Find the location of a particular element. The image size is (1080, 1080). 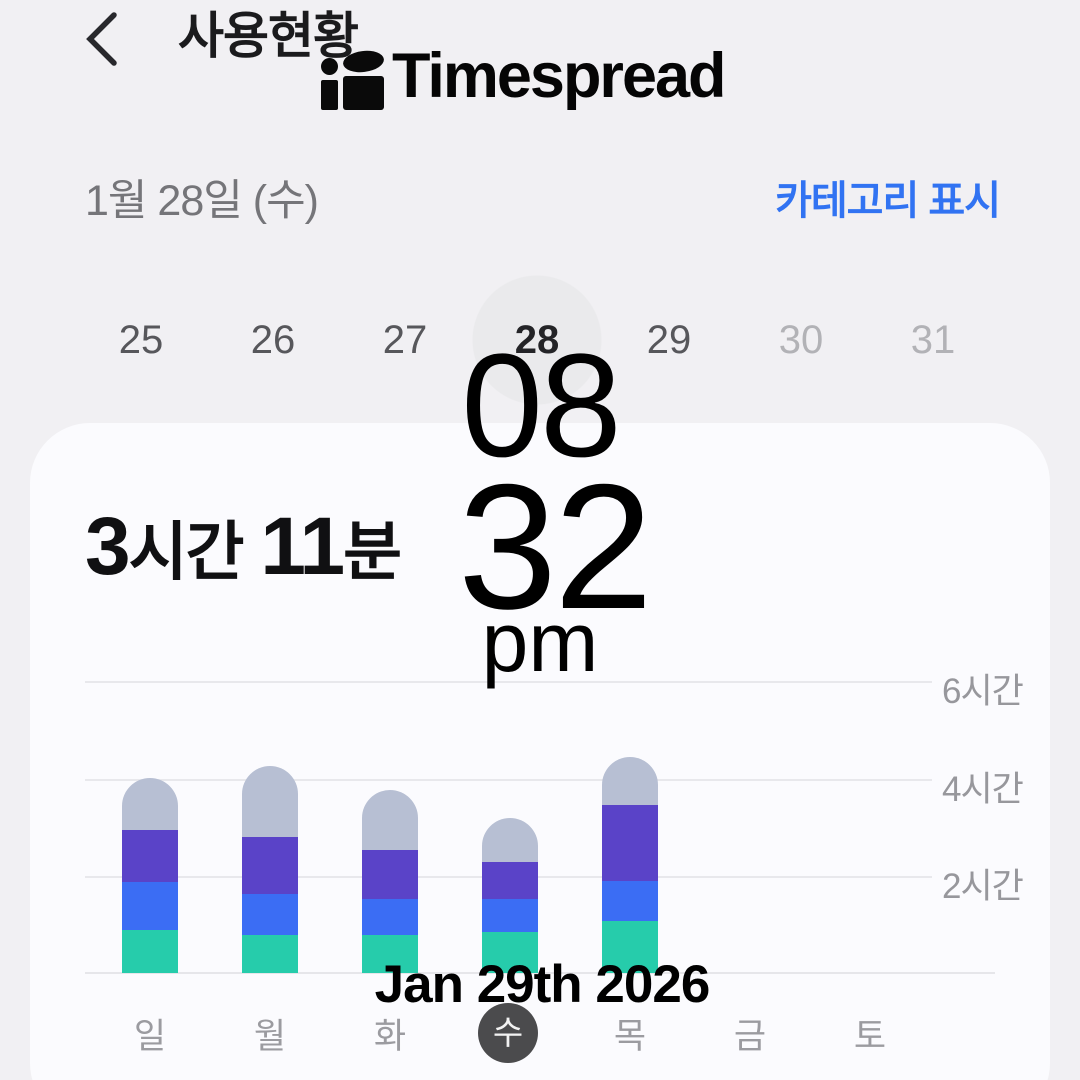

overlay-clock-minute: 32 is located at coordinates (555, 546).